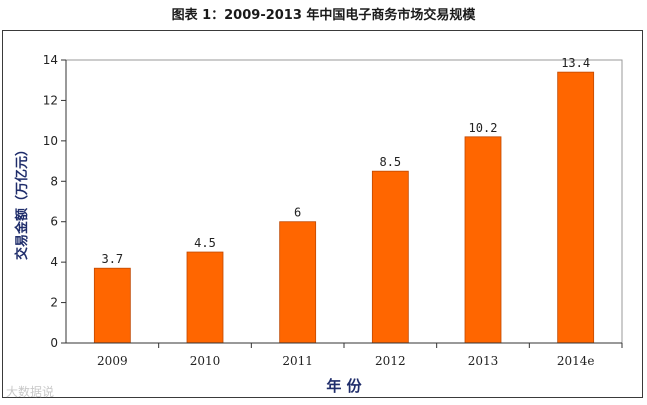 The image size is (647, 405). I want to click on y-axis-title: 交易金额（万亿元）, so click(22, 201).